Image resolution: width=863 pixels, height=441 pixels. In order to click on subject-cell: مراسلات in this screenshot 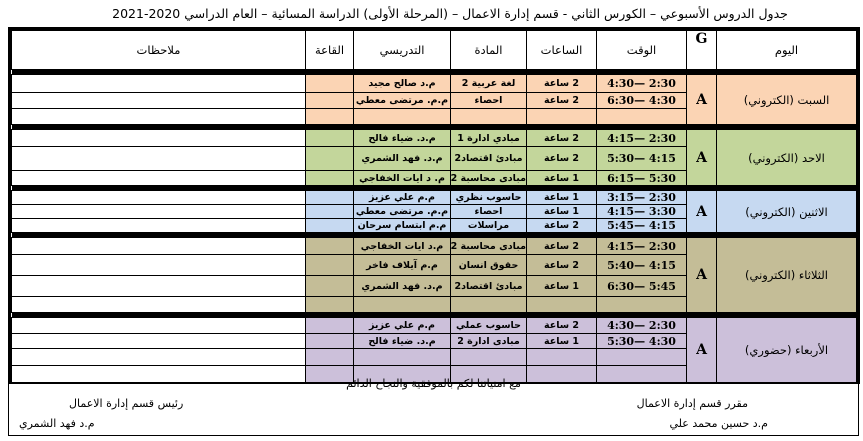, I will do `click(488, 225)`.